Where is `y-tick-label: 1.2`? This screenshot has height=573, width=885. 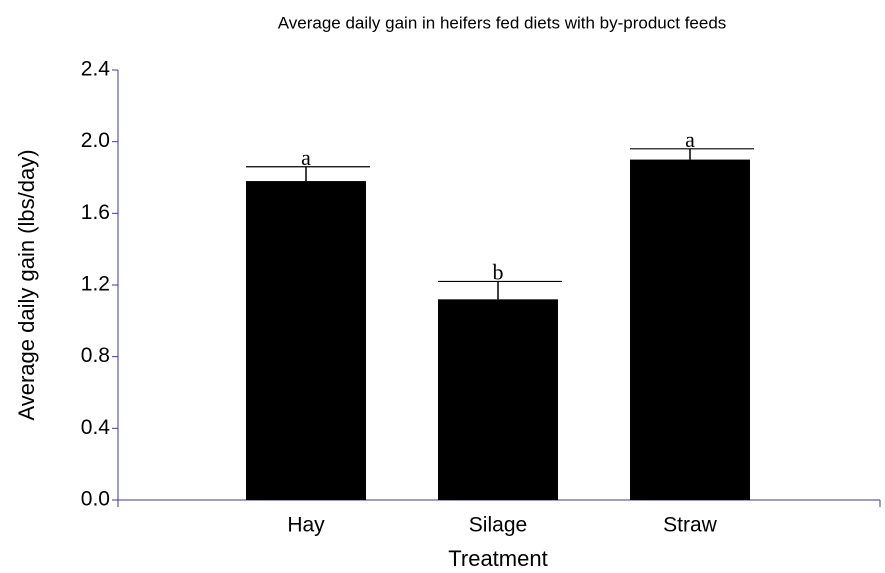
y-tick-label: 1.2 is located at coordinates (95, 284).